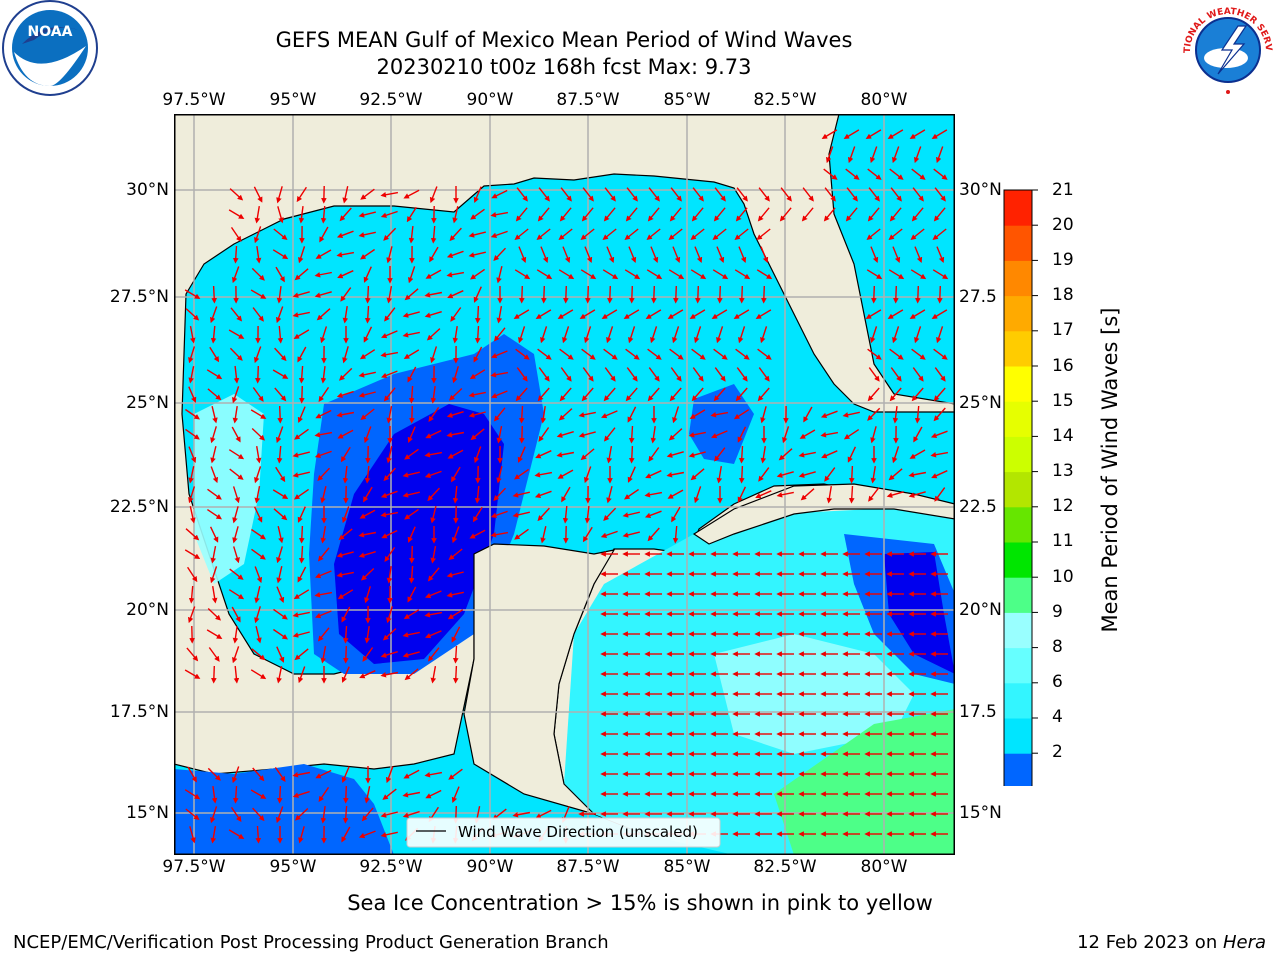  What do you see at coordinates (588, 100) in the screenshot?
I see `lon-tick-top: 87.5°W` at bounding box center [588, 100].